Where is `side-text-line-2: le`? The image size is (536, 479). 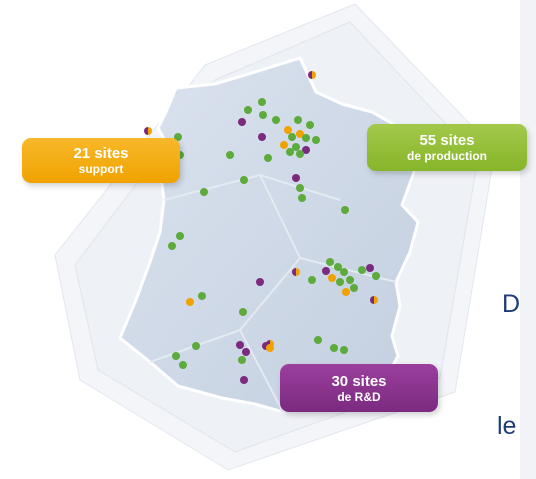 side-text-line-2: le is located at coordinates (507, 426).